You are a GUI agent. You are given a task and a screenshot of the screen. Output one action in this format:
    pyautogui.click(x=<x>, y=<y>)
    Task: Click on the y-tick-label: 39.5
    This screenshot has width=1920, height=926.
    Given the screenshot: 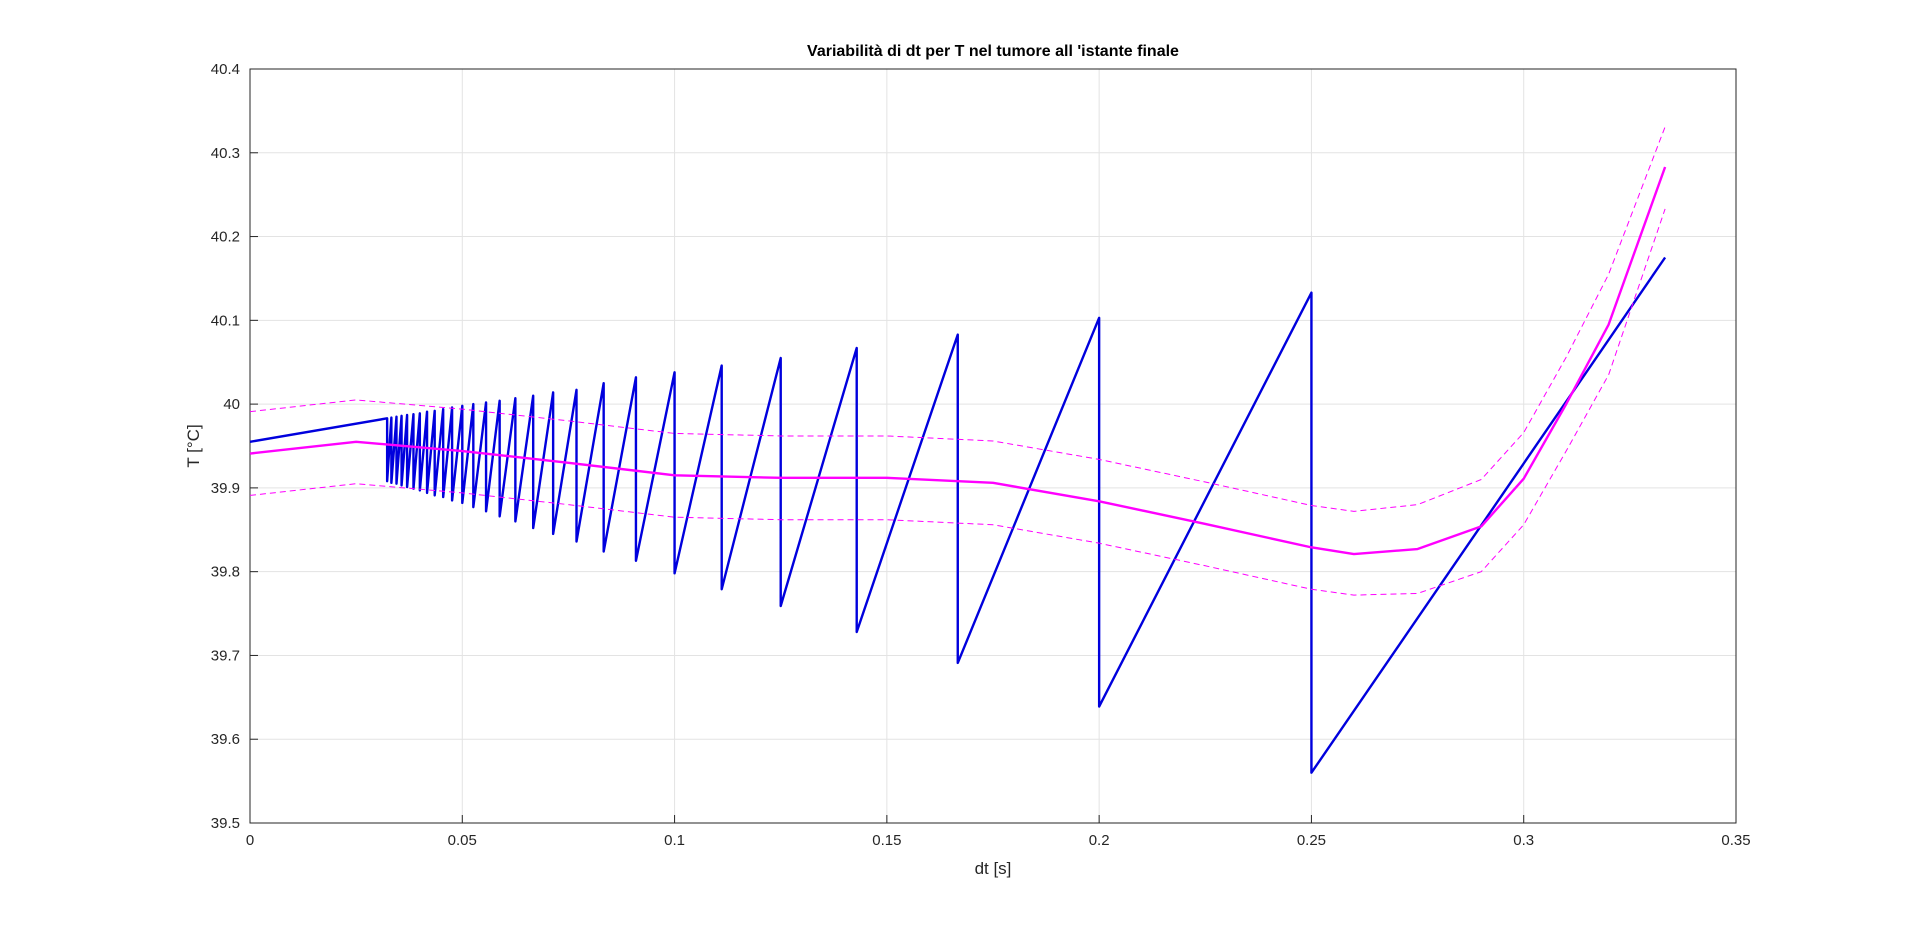 What is the action you would take?
    pyautogui.click(x=225, y=823)
    